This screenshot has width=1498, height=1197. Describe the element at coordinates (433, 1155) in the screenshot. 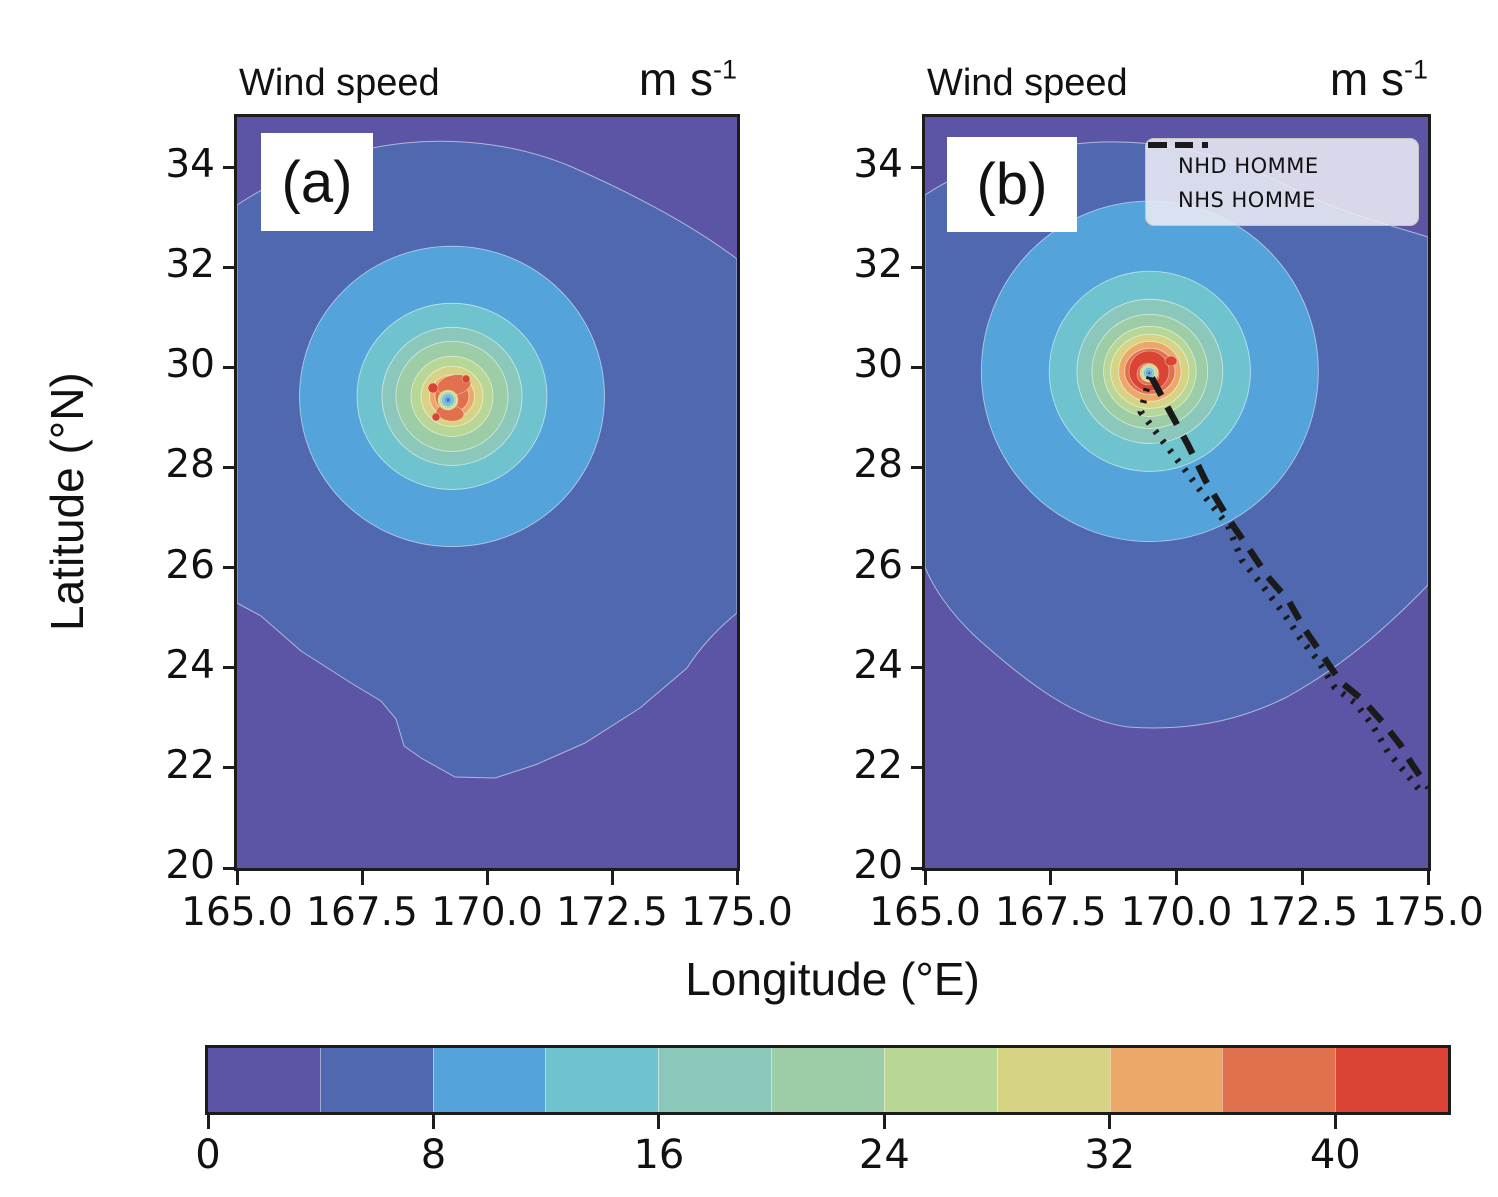

I see `colorbar-tick-label: 8` at that location.